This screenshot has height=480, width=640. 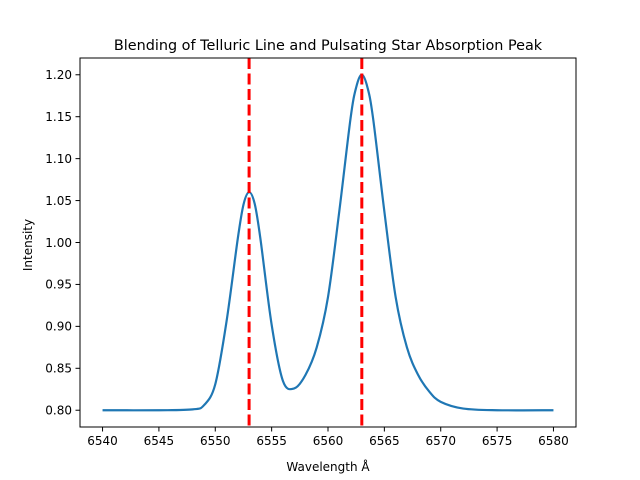 What do you see at coordinates (215, 441) in the screenshot?
I see `x-tick-label: 6550` at bounding box center [215, 441].